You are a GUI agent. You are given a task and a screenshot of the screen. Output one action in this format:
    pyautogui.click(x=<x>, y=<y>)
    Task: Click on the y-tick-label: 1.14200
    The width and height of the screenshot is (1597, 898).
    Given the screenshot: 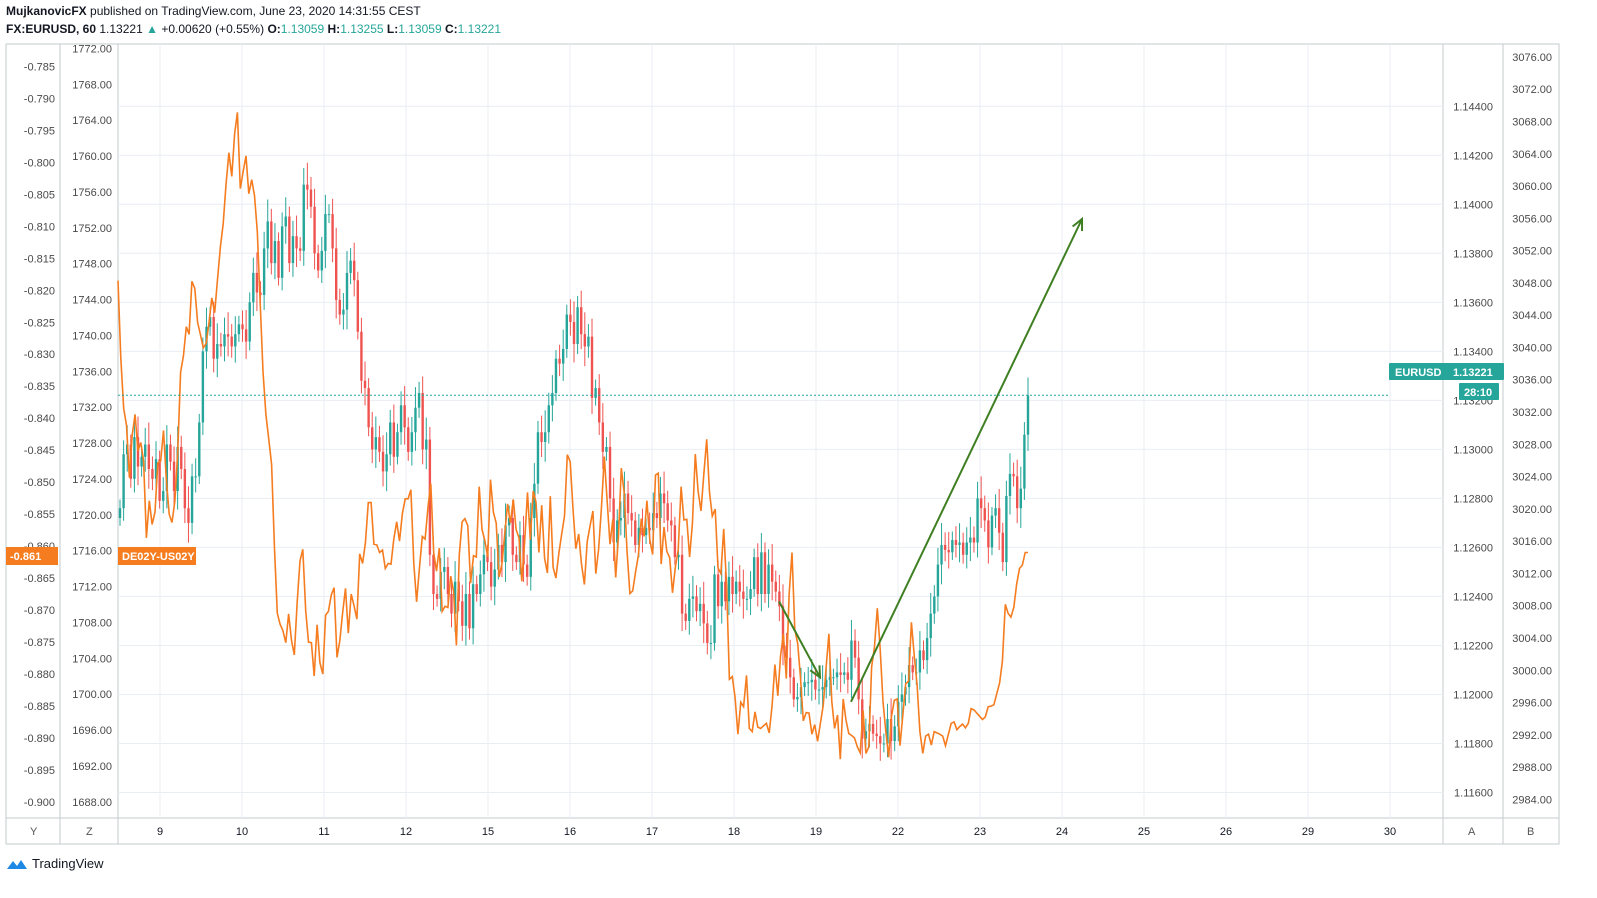 What is the action you would take?
    pyautogui.click(x=1473, y=156)
    